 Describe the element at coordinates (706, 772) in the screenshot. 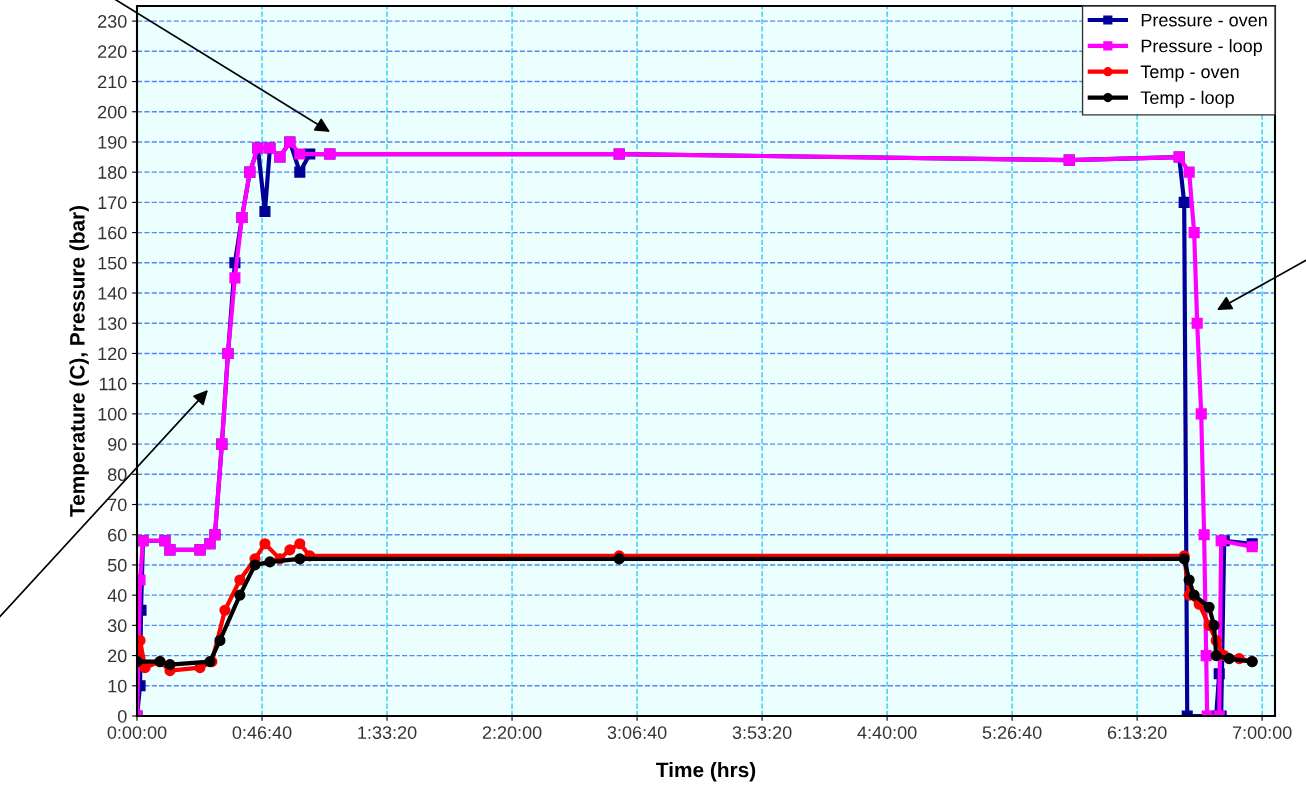

I see `x-axis-title: Time (hrs)` at that location.